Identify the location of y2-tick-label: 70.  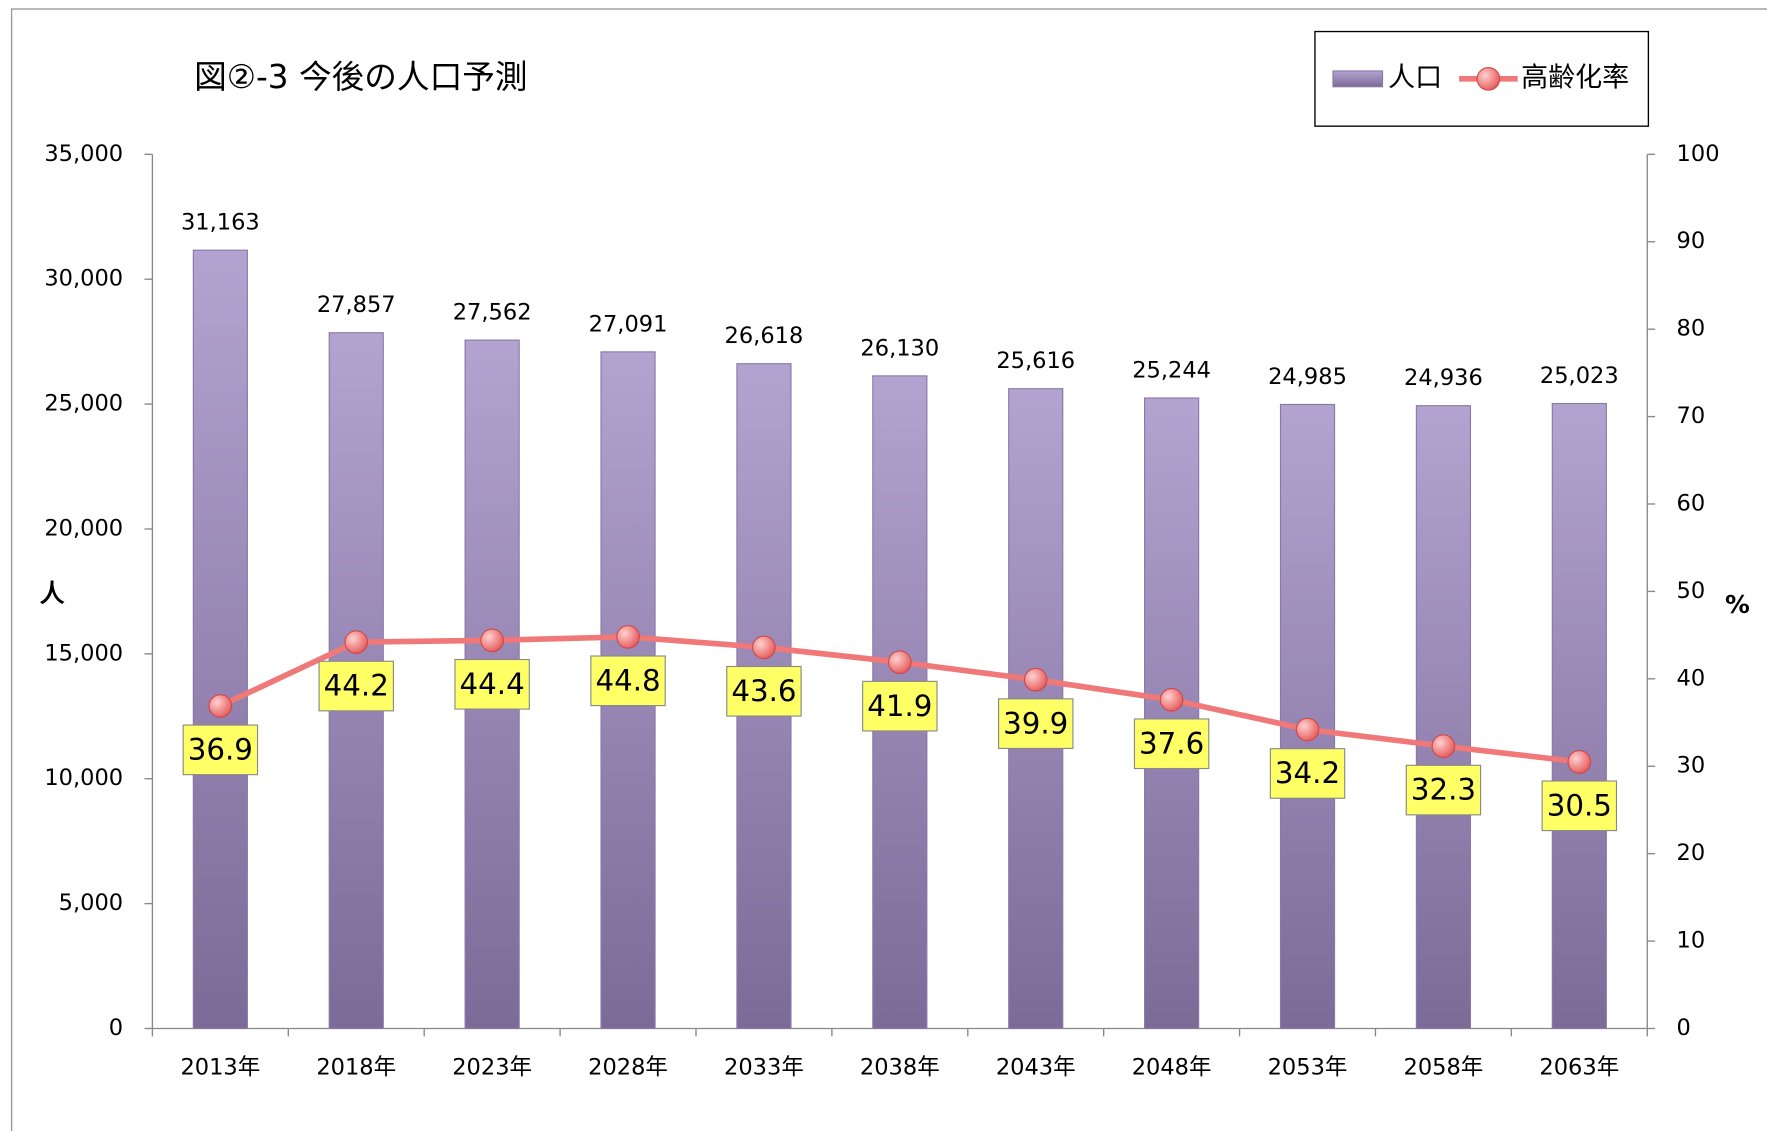
(1691, 416).